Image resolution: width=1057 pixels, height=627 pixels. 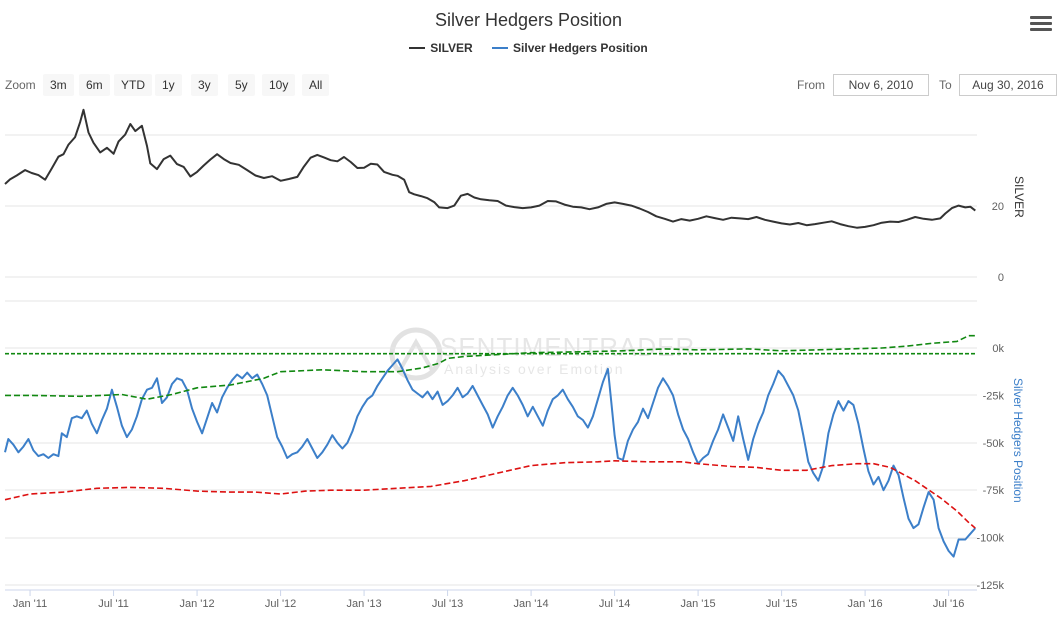 I want to click on x-tick-label: Jul '16, so click(x=948, y=604).